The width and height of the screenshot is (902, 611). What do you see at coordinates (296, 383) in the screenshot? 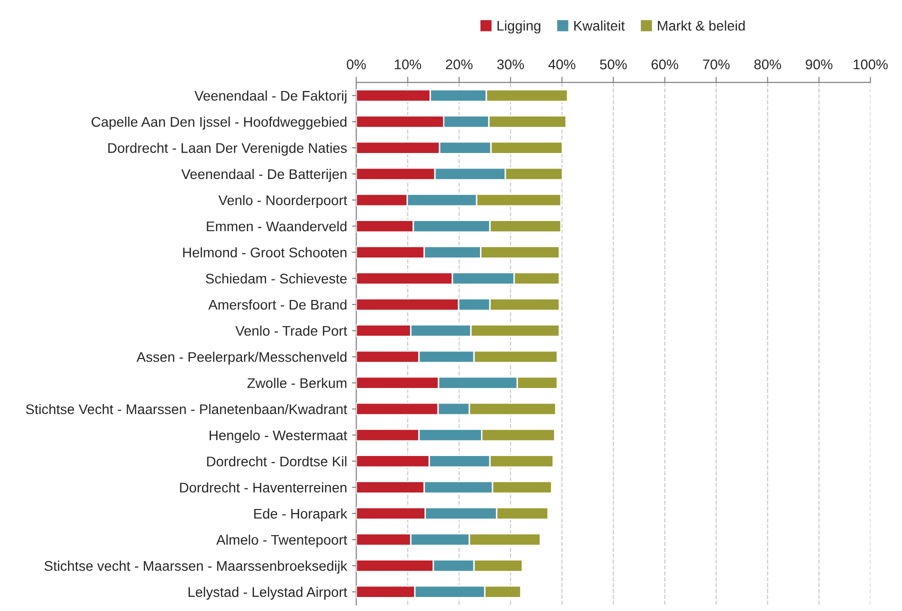
I see `y-tick-label: Zwolle - Berkum` at bounding box center [296, 383].